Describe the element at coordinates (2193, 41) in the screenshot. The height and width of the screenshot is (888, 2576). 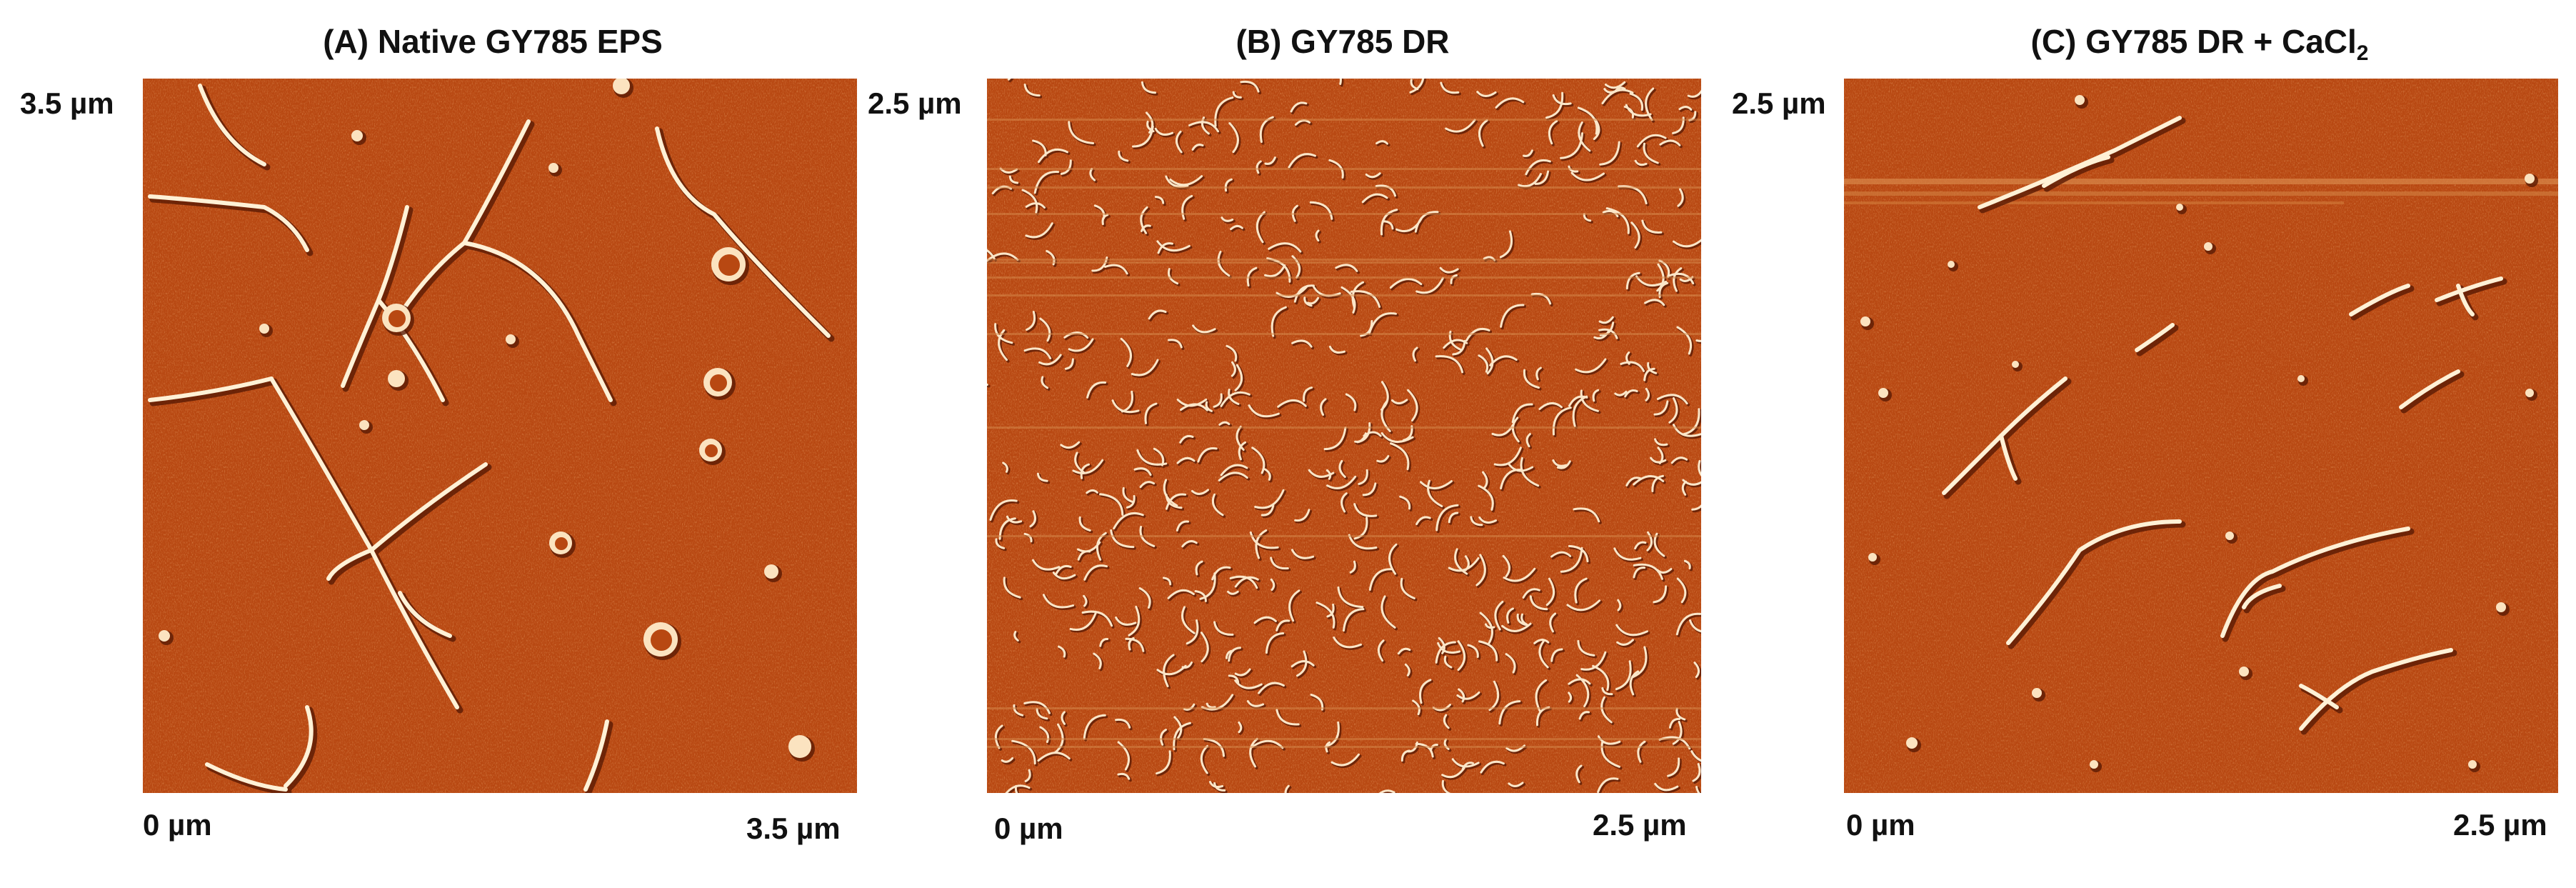
I see `panel-c-title-text: (C) GY785 DR + CaCl` at that location.